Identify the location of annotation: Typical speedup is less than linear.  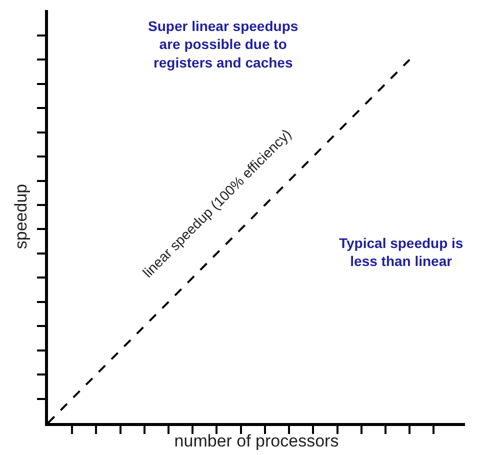
(401, 252).